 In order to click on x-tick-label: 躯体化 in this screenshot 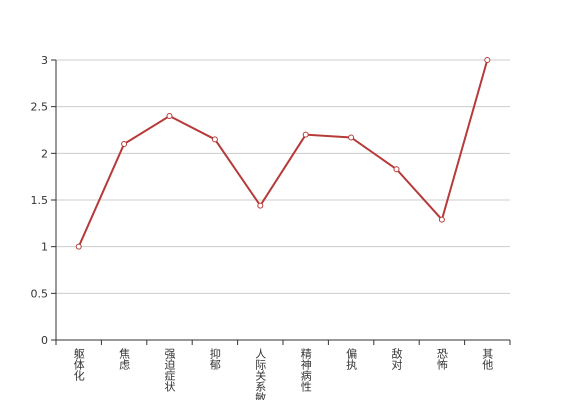, I will do `click(78, 365)`.